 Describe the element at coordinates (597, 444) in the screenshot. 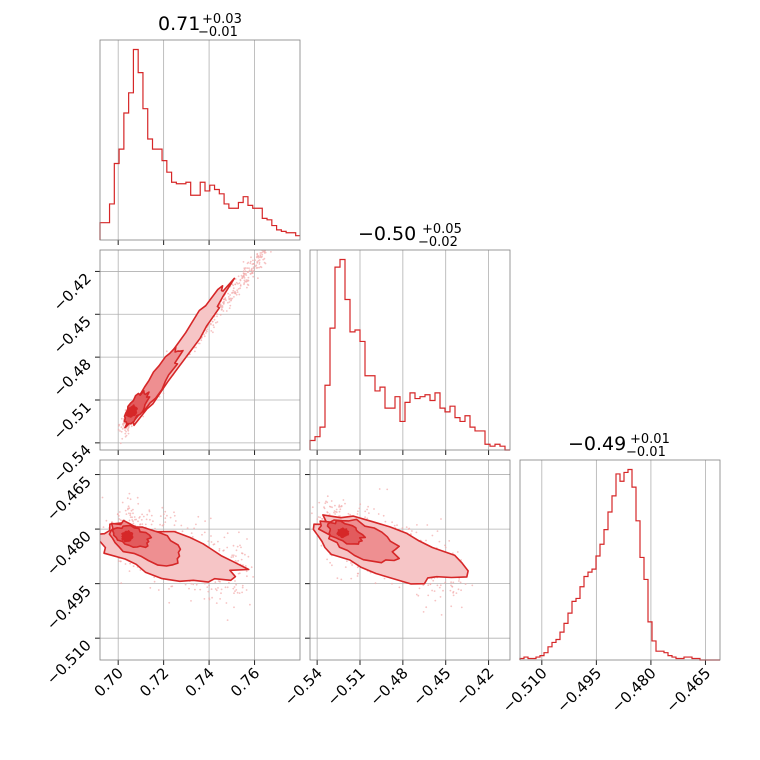

I see `title-3-value: −0.49` at that location.